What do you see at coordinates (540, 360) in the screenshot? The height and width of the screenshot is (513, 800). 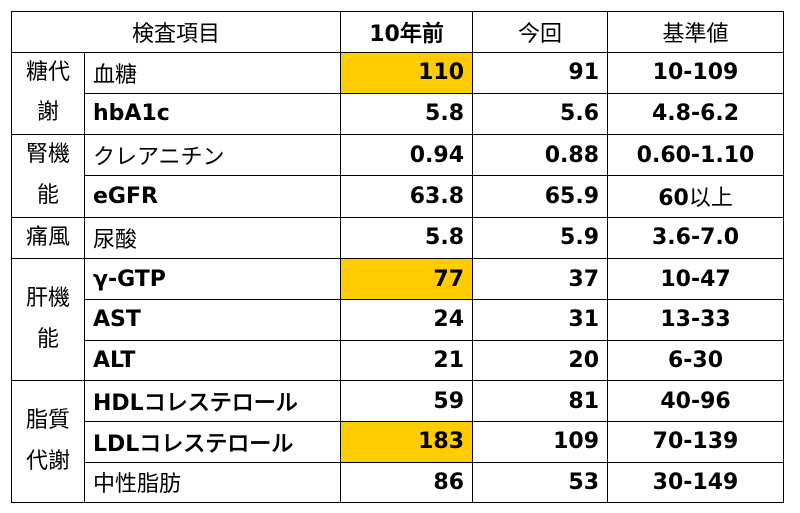 I see `value-current: 20` at bounding box center [540, 360].